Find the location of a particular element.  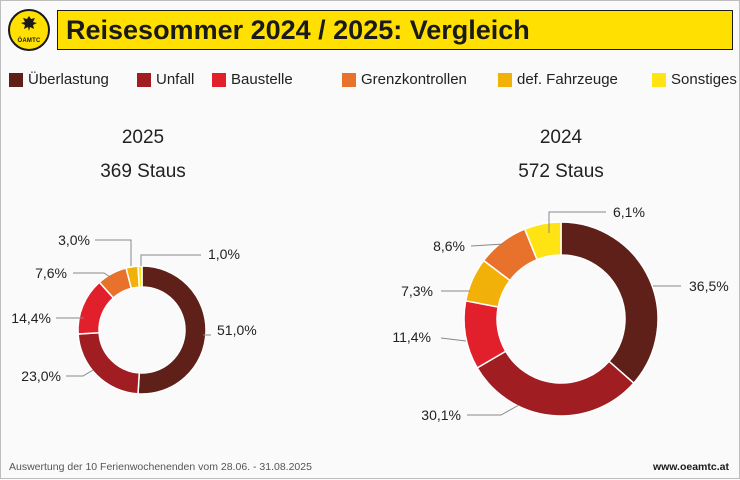

legend-label: def. Fahrzeuge is located at coordinates (567, 79).